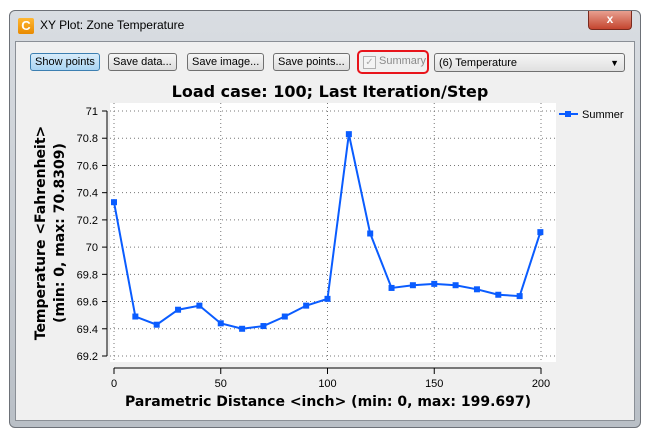 The height and width of the screenshot is (438, 652). What do you see at coordinates (87, 166) in the screenshot?
I see `y-tick-label: 70.6` at bounding box center [87, 166].